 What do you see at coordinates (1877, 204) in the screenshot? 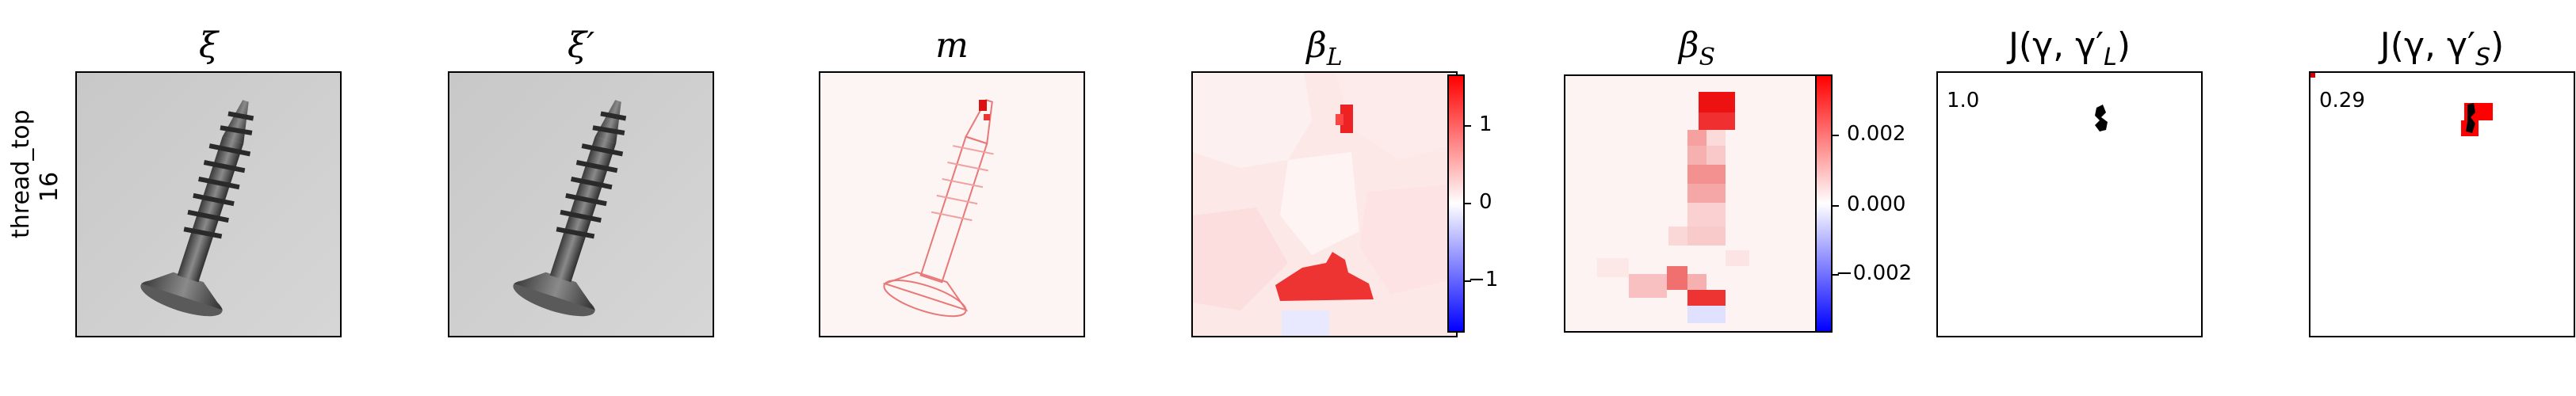
I see `colorbar-s-tick-zero: 0.000` at bounding box center [1877, 204].